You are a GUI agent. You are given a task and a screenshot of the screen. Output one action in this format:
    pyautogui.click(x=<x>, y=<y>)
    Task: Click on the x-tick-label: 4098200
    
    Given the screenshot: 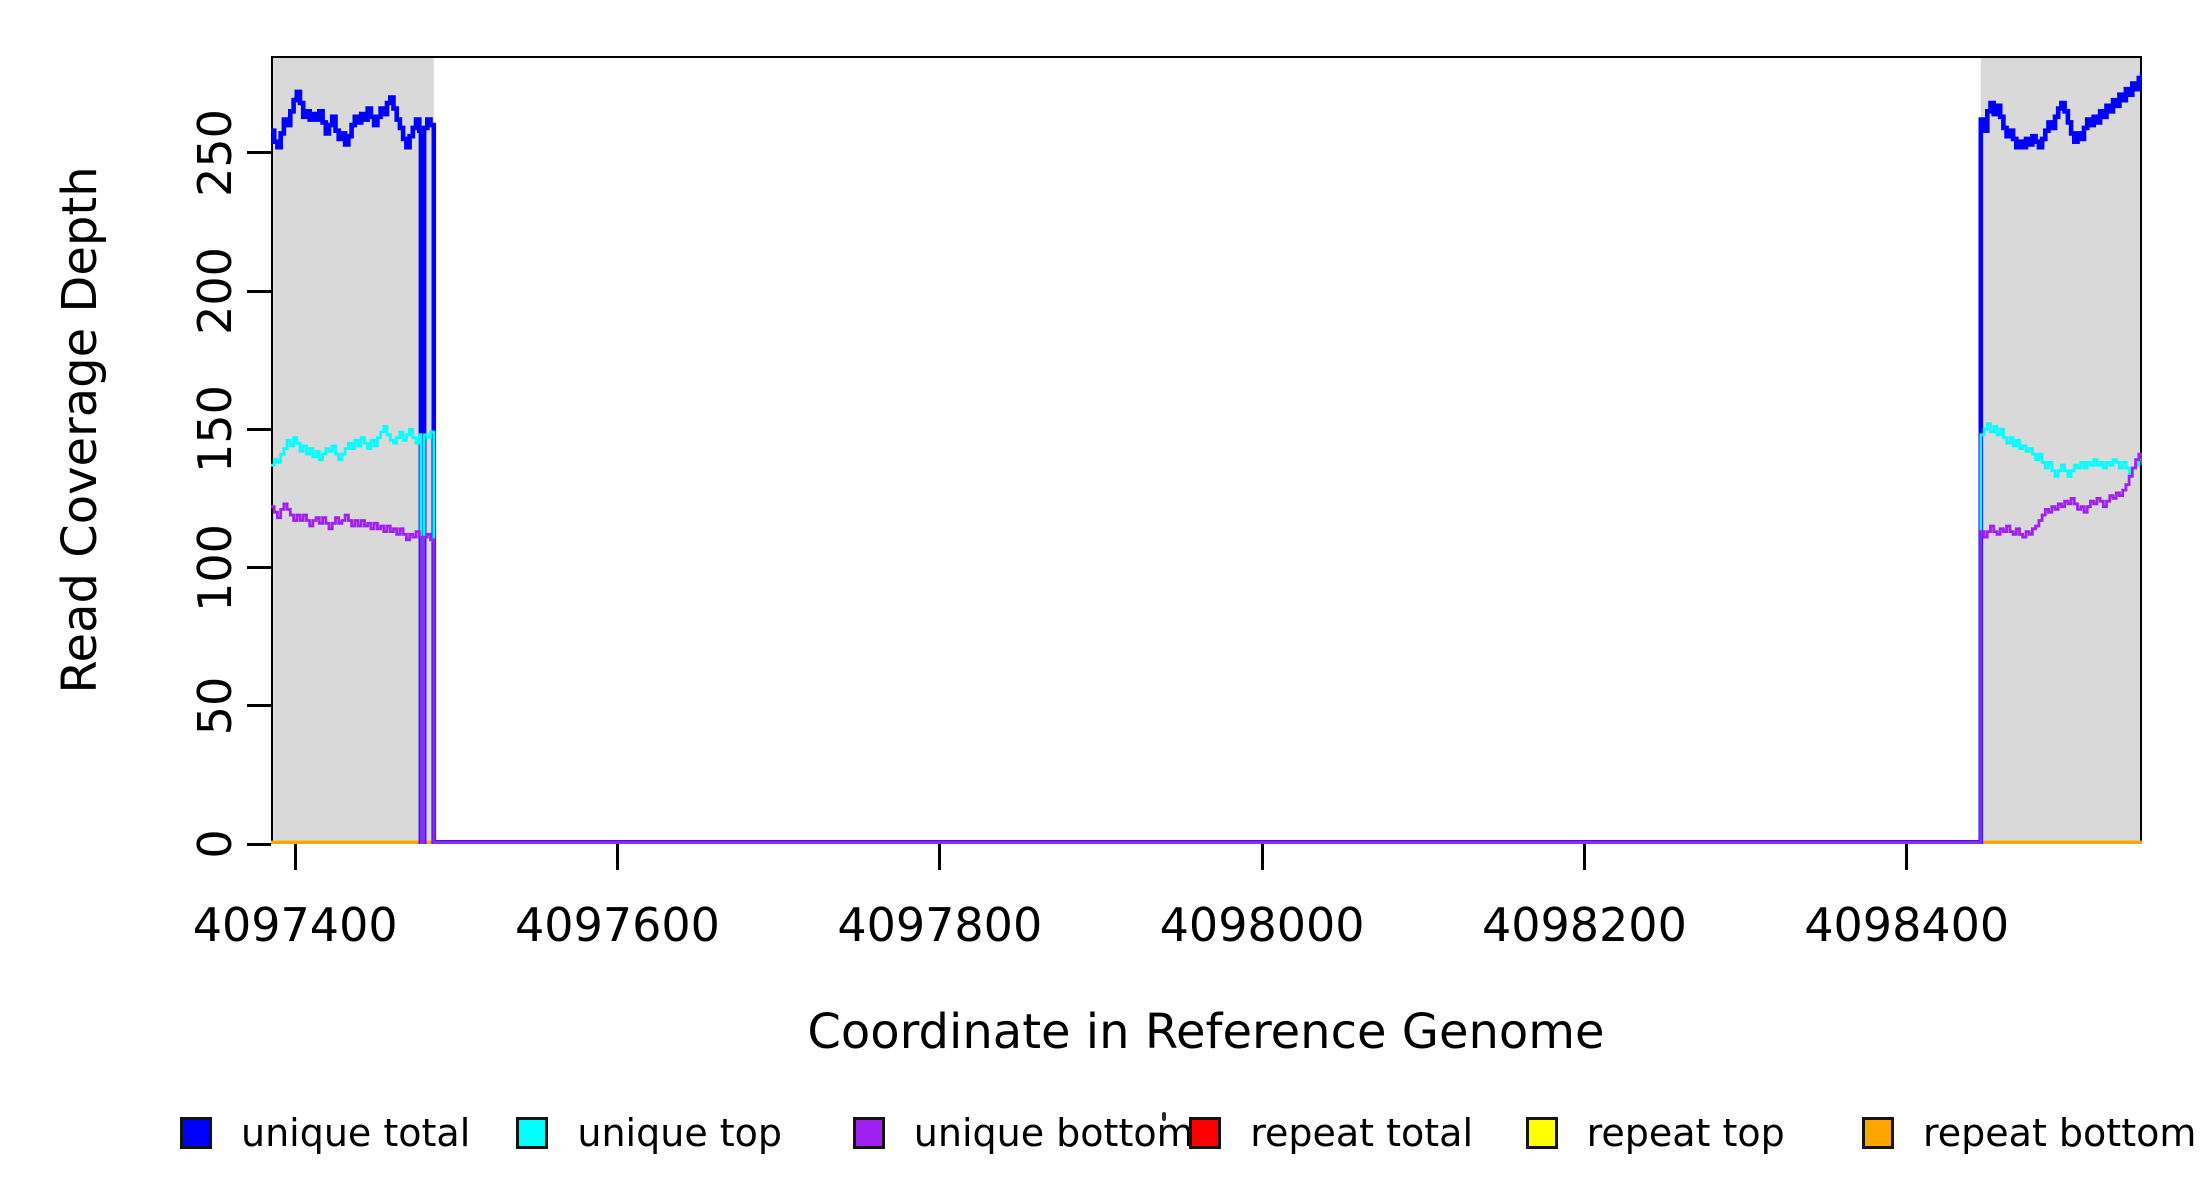 What is the action you would take?
    pyautogui.click(x=1584, y=925)
    